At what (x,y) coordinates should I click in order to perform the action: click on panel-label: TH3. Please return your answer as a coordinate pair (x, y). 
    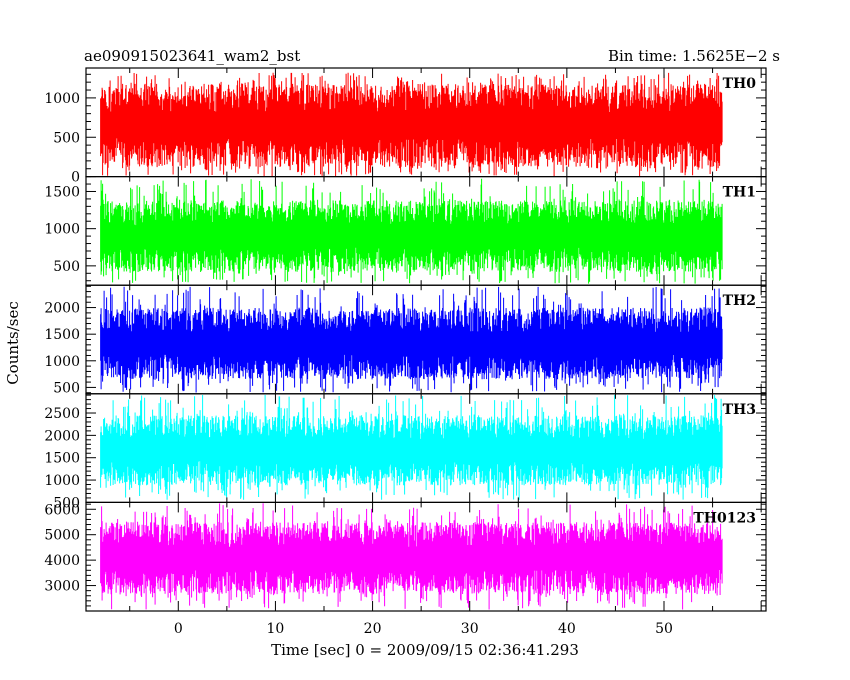
    Looking at the image, I should click on (739, 410).